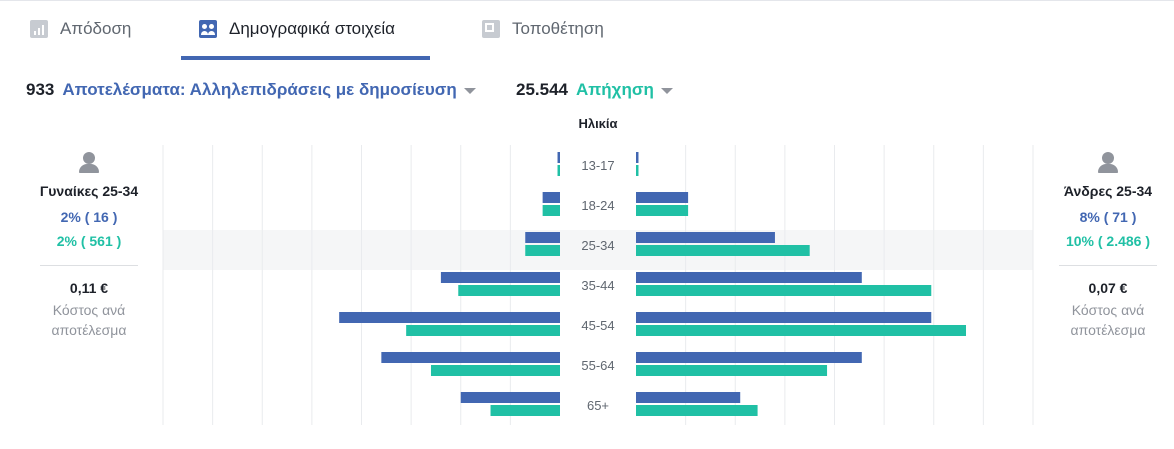  I want to click on tab-bar: Απόδοση Δημογραφικά στοιχεία Τοποθέτηση, so click(587, 30).